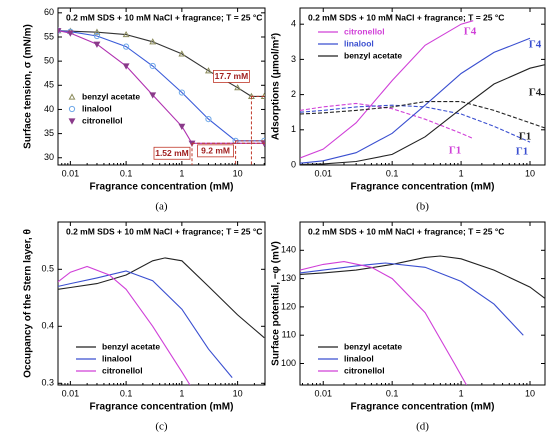 Image resolution: width=550 pixels, height=439 pixels. I want to click on y-tick-label: 0, so click(293, 164).